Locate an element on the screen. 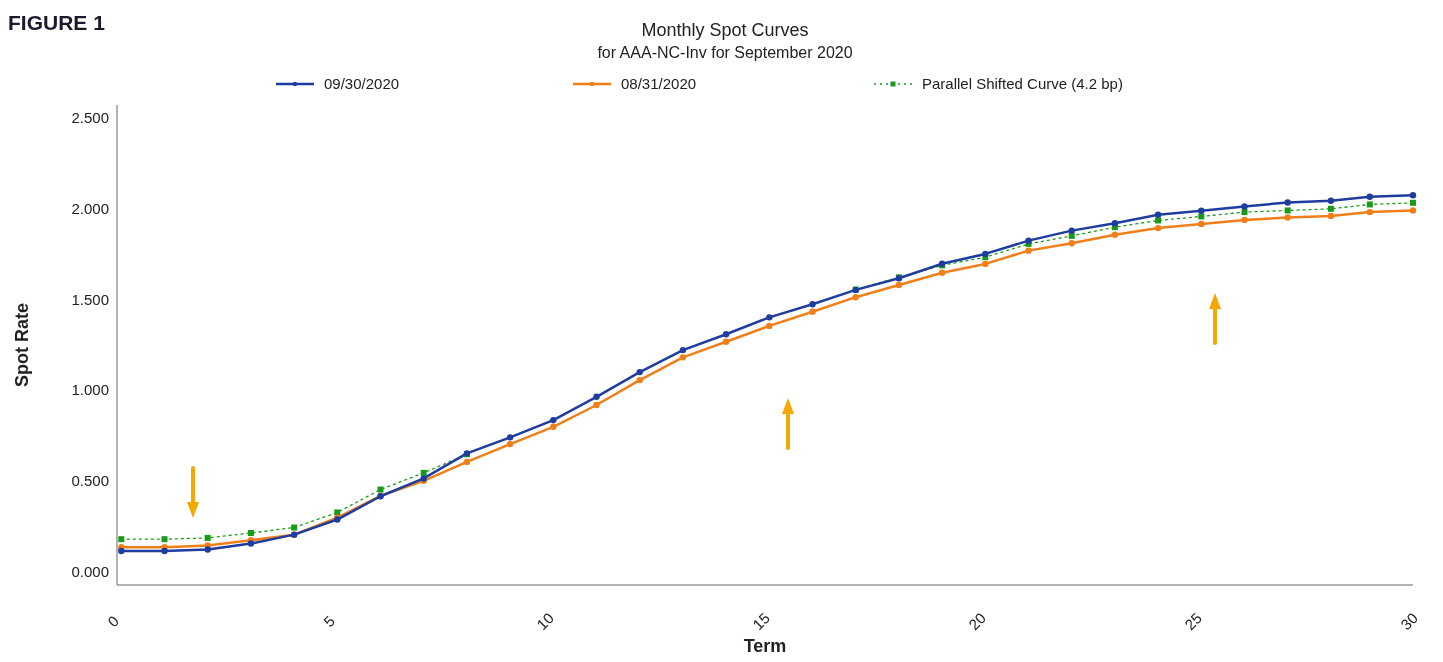 The width and height of the screenshot is (1443, 662). y-axis-title: Spot Rate is located at coordinates (22, 345).